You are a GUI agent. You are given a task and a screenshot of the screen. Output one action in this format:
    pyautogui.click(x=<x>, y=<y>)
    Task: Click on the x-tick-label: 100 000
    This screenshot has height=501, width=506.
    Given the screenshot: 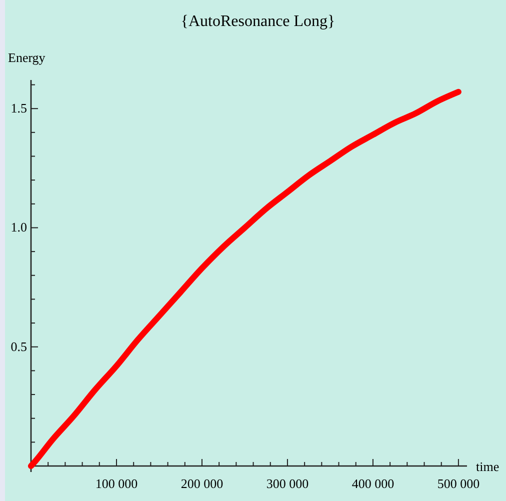 What is the action you would take?
    pyautogui.click(x=116, y=483)
    